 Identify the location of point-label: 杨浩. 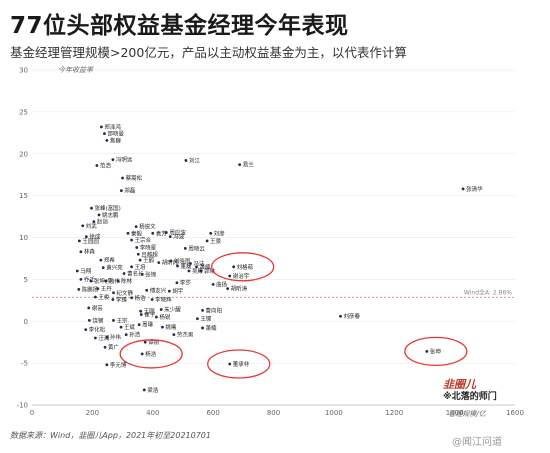
(151, 354).